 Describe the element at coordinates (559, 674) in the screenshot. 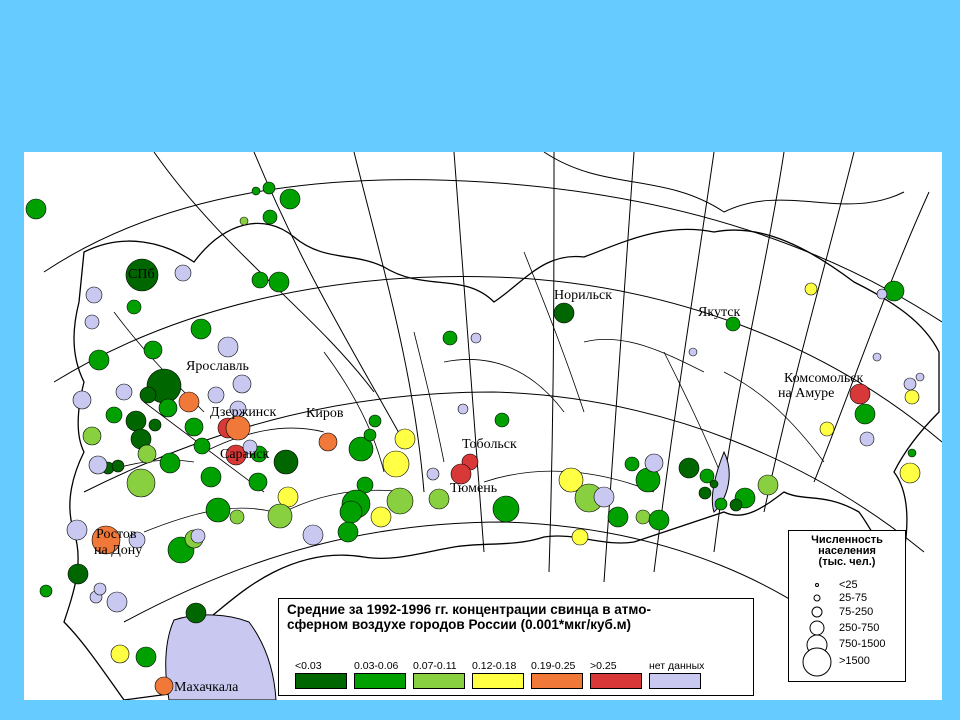

I see `legend-item-5: 0.19-0.25` at that location.